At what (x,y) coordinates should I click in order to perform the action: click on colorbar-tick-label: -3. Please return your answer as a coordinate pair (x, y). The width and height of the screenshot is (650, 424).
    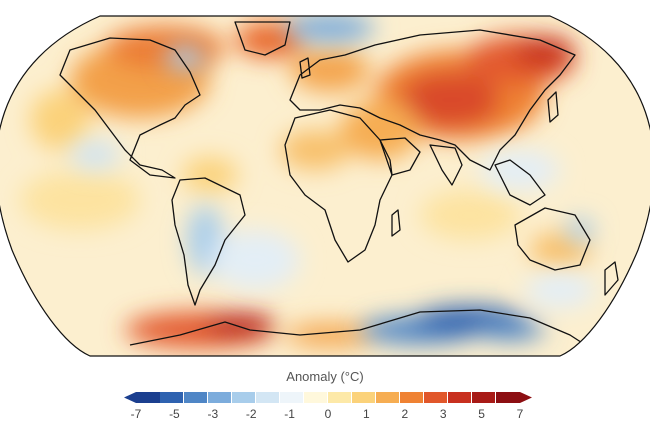
    Looking at the image, I should click on (212, 414).